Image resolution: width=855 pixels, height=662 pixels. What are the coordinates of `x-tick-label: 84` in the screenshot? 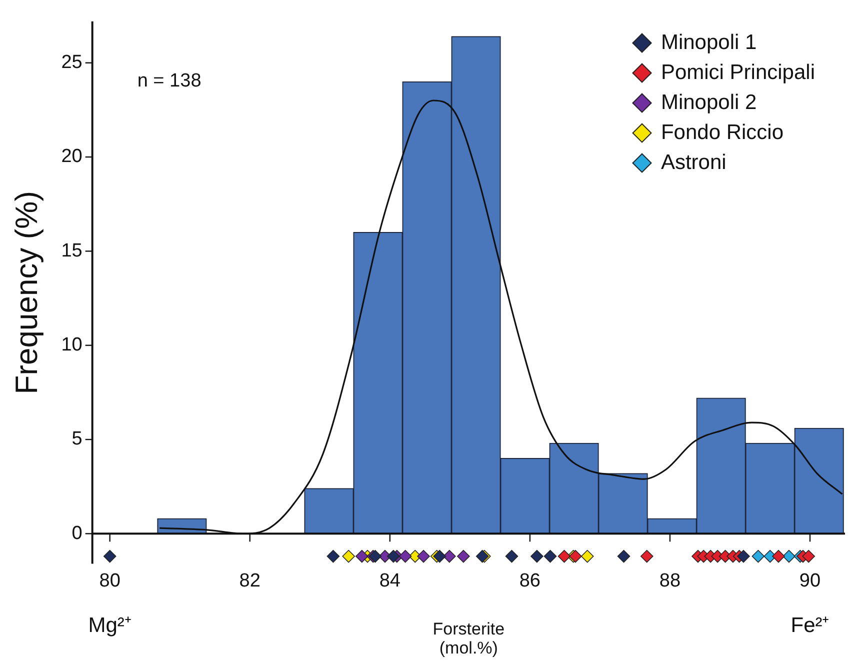 It's located at (390, 581).